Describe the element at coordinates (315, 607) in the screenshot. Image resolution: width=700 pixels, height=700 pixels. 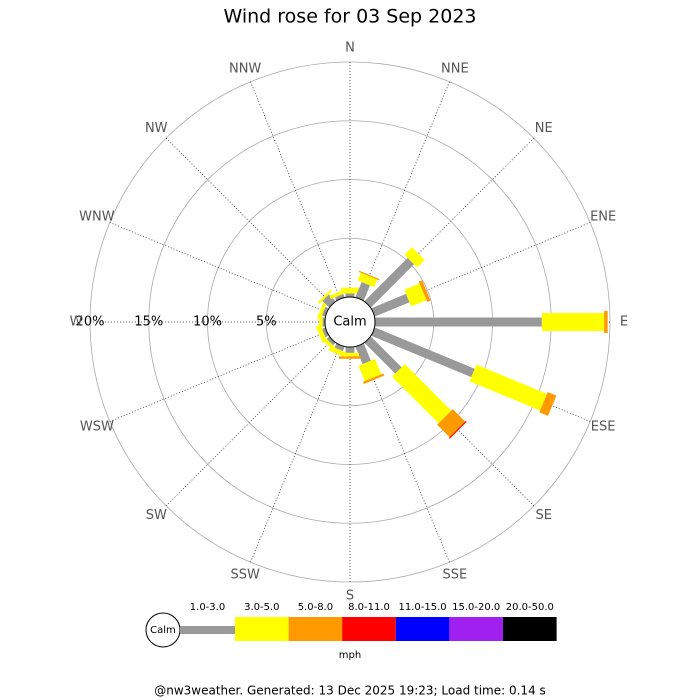
I see `legend-label: 5.0-8.0` at that location.